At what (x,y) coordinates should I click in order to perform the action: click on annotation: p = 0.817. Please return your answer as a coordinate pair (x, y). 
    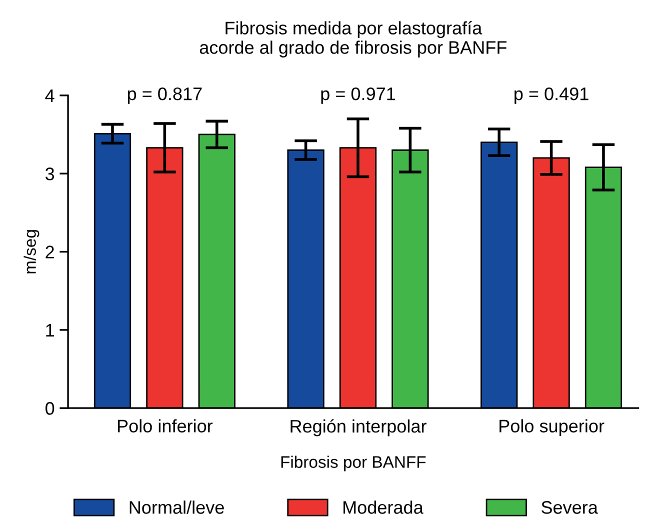
    Looking at the image, I should click on (165, 95).